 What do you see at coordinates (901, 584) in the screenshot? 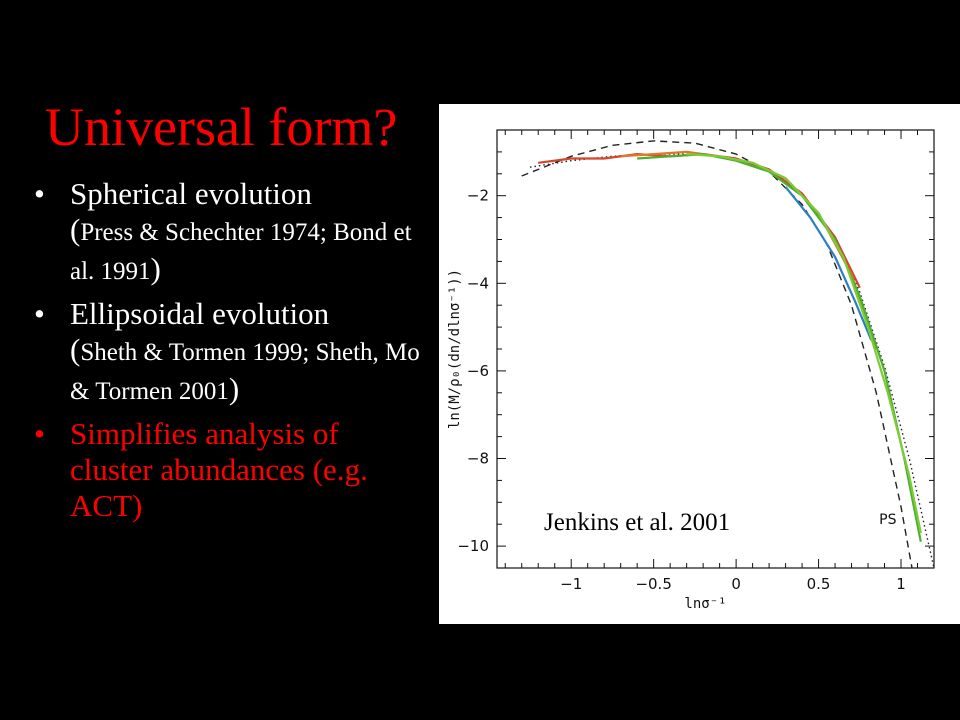
I see `x-tick-label: 1` at bounding box center [901, 584].